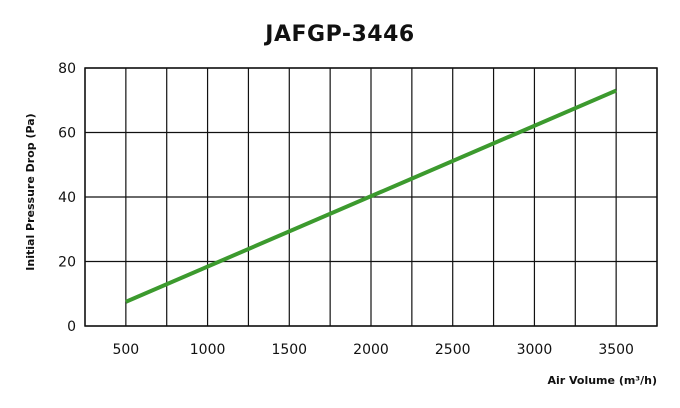 The image size is (680, 408). What do you see at coordinates (453, 350) in the screenshot?
I see `x-tick-label: 2500` at bounding box center [453, 350].